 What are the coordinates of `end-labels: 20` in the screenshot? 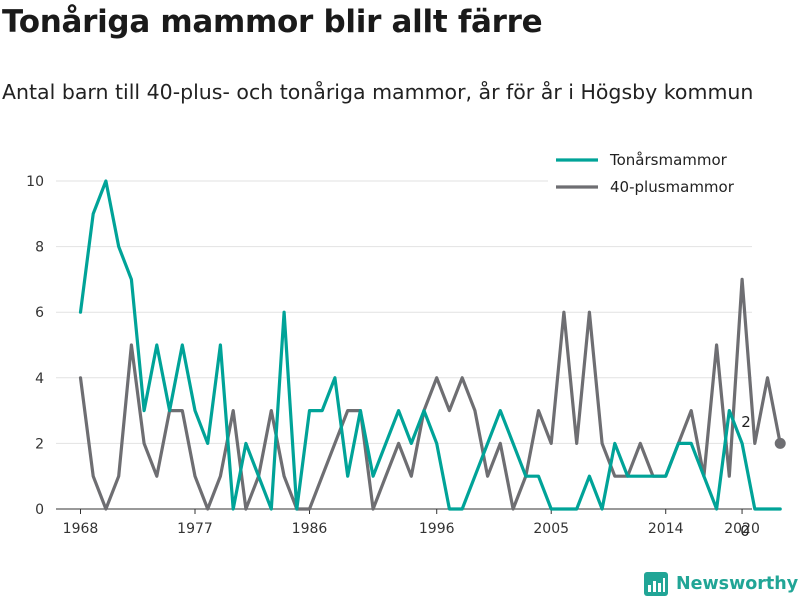 It's located at (745, 476).